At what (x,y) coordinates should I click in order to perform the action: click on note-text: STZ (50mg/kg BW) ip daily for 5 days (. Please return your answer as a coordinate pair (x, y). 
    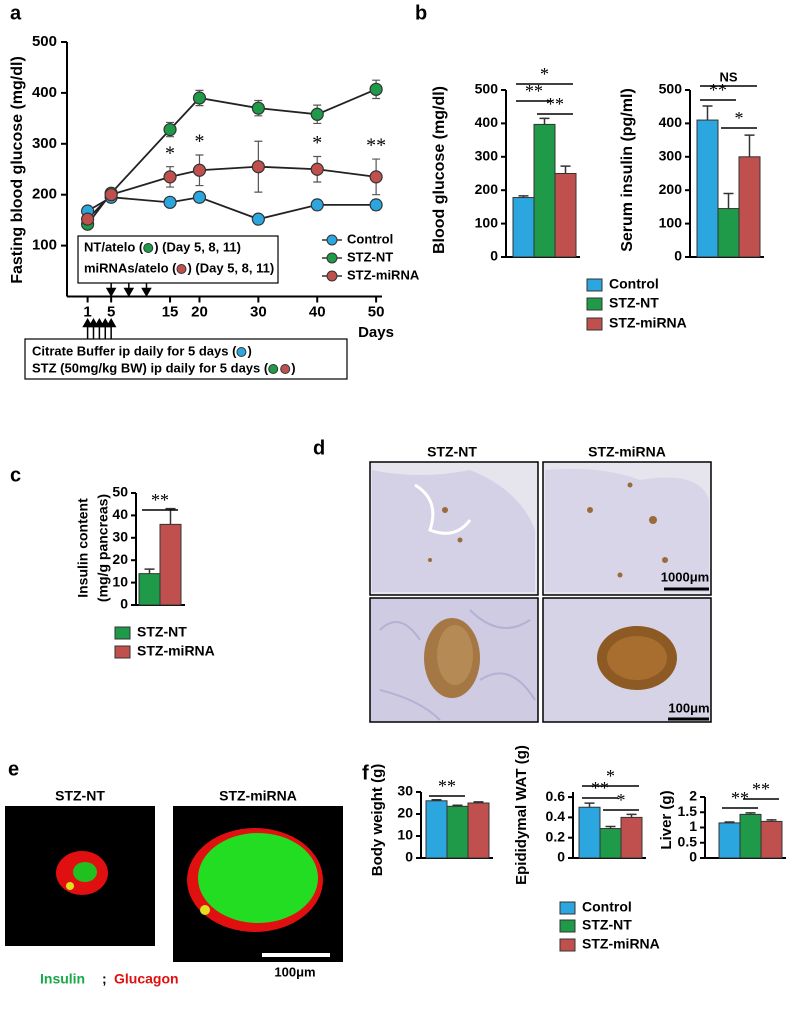
    Looking at the image, I should click on (150, 367).